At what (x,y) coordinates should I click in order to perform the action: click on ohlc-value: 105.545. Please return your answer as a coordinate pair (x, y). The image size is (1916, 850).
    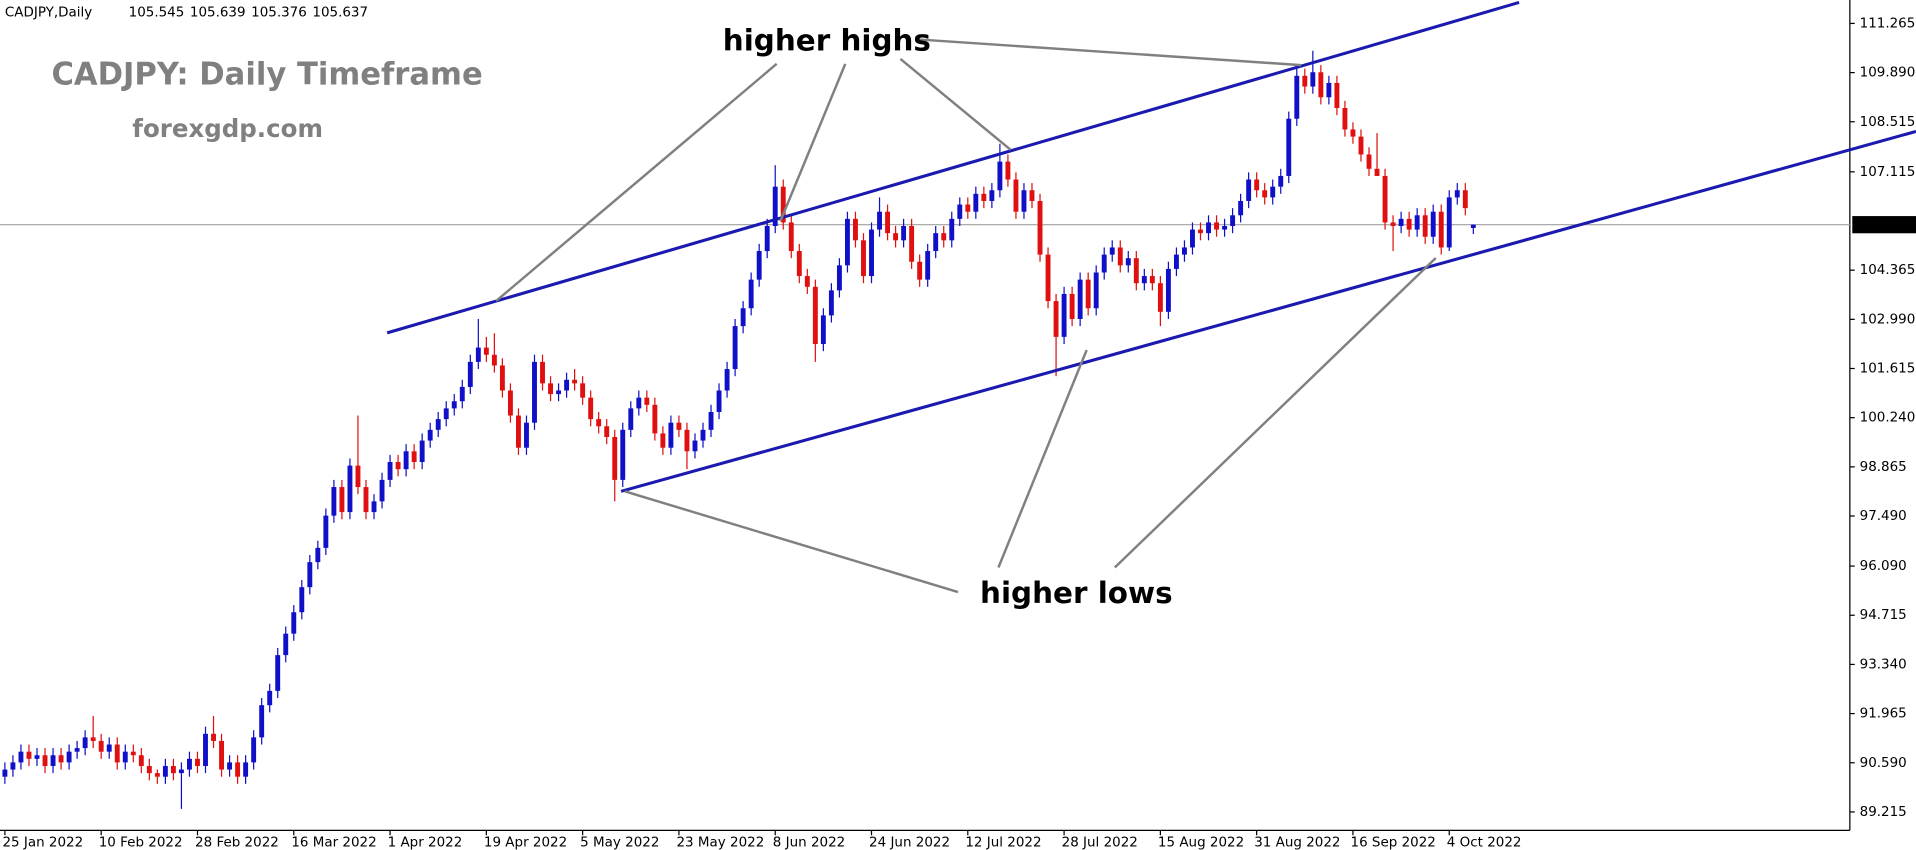
    Looking at the image, I should click on (157, 12).